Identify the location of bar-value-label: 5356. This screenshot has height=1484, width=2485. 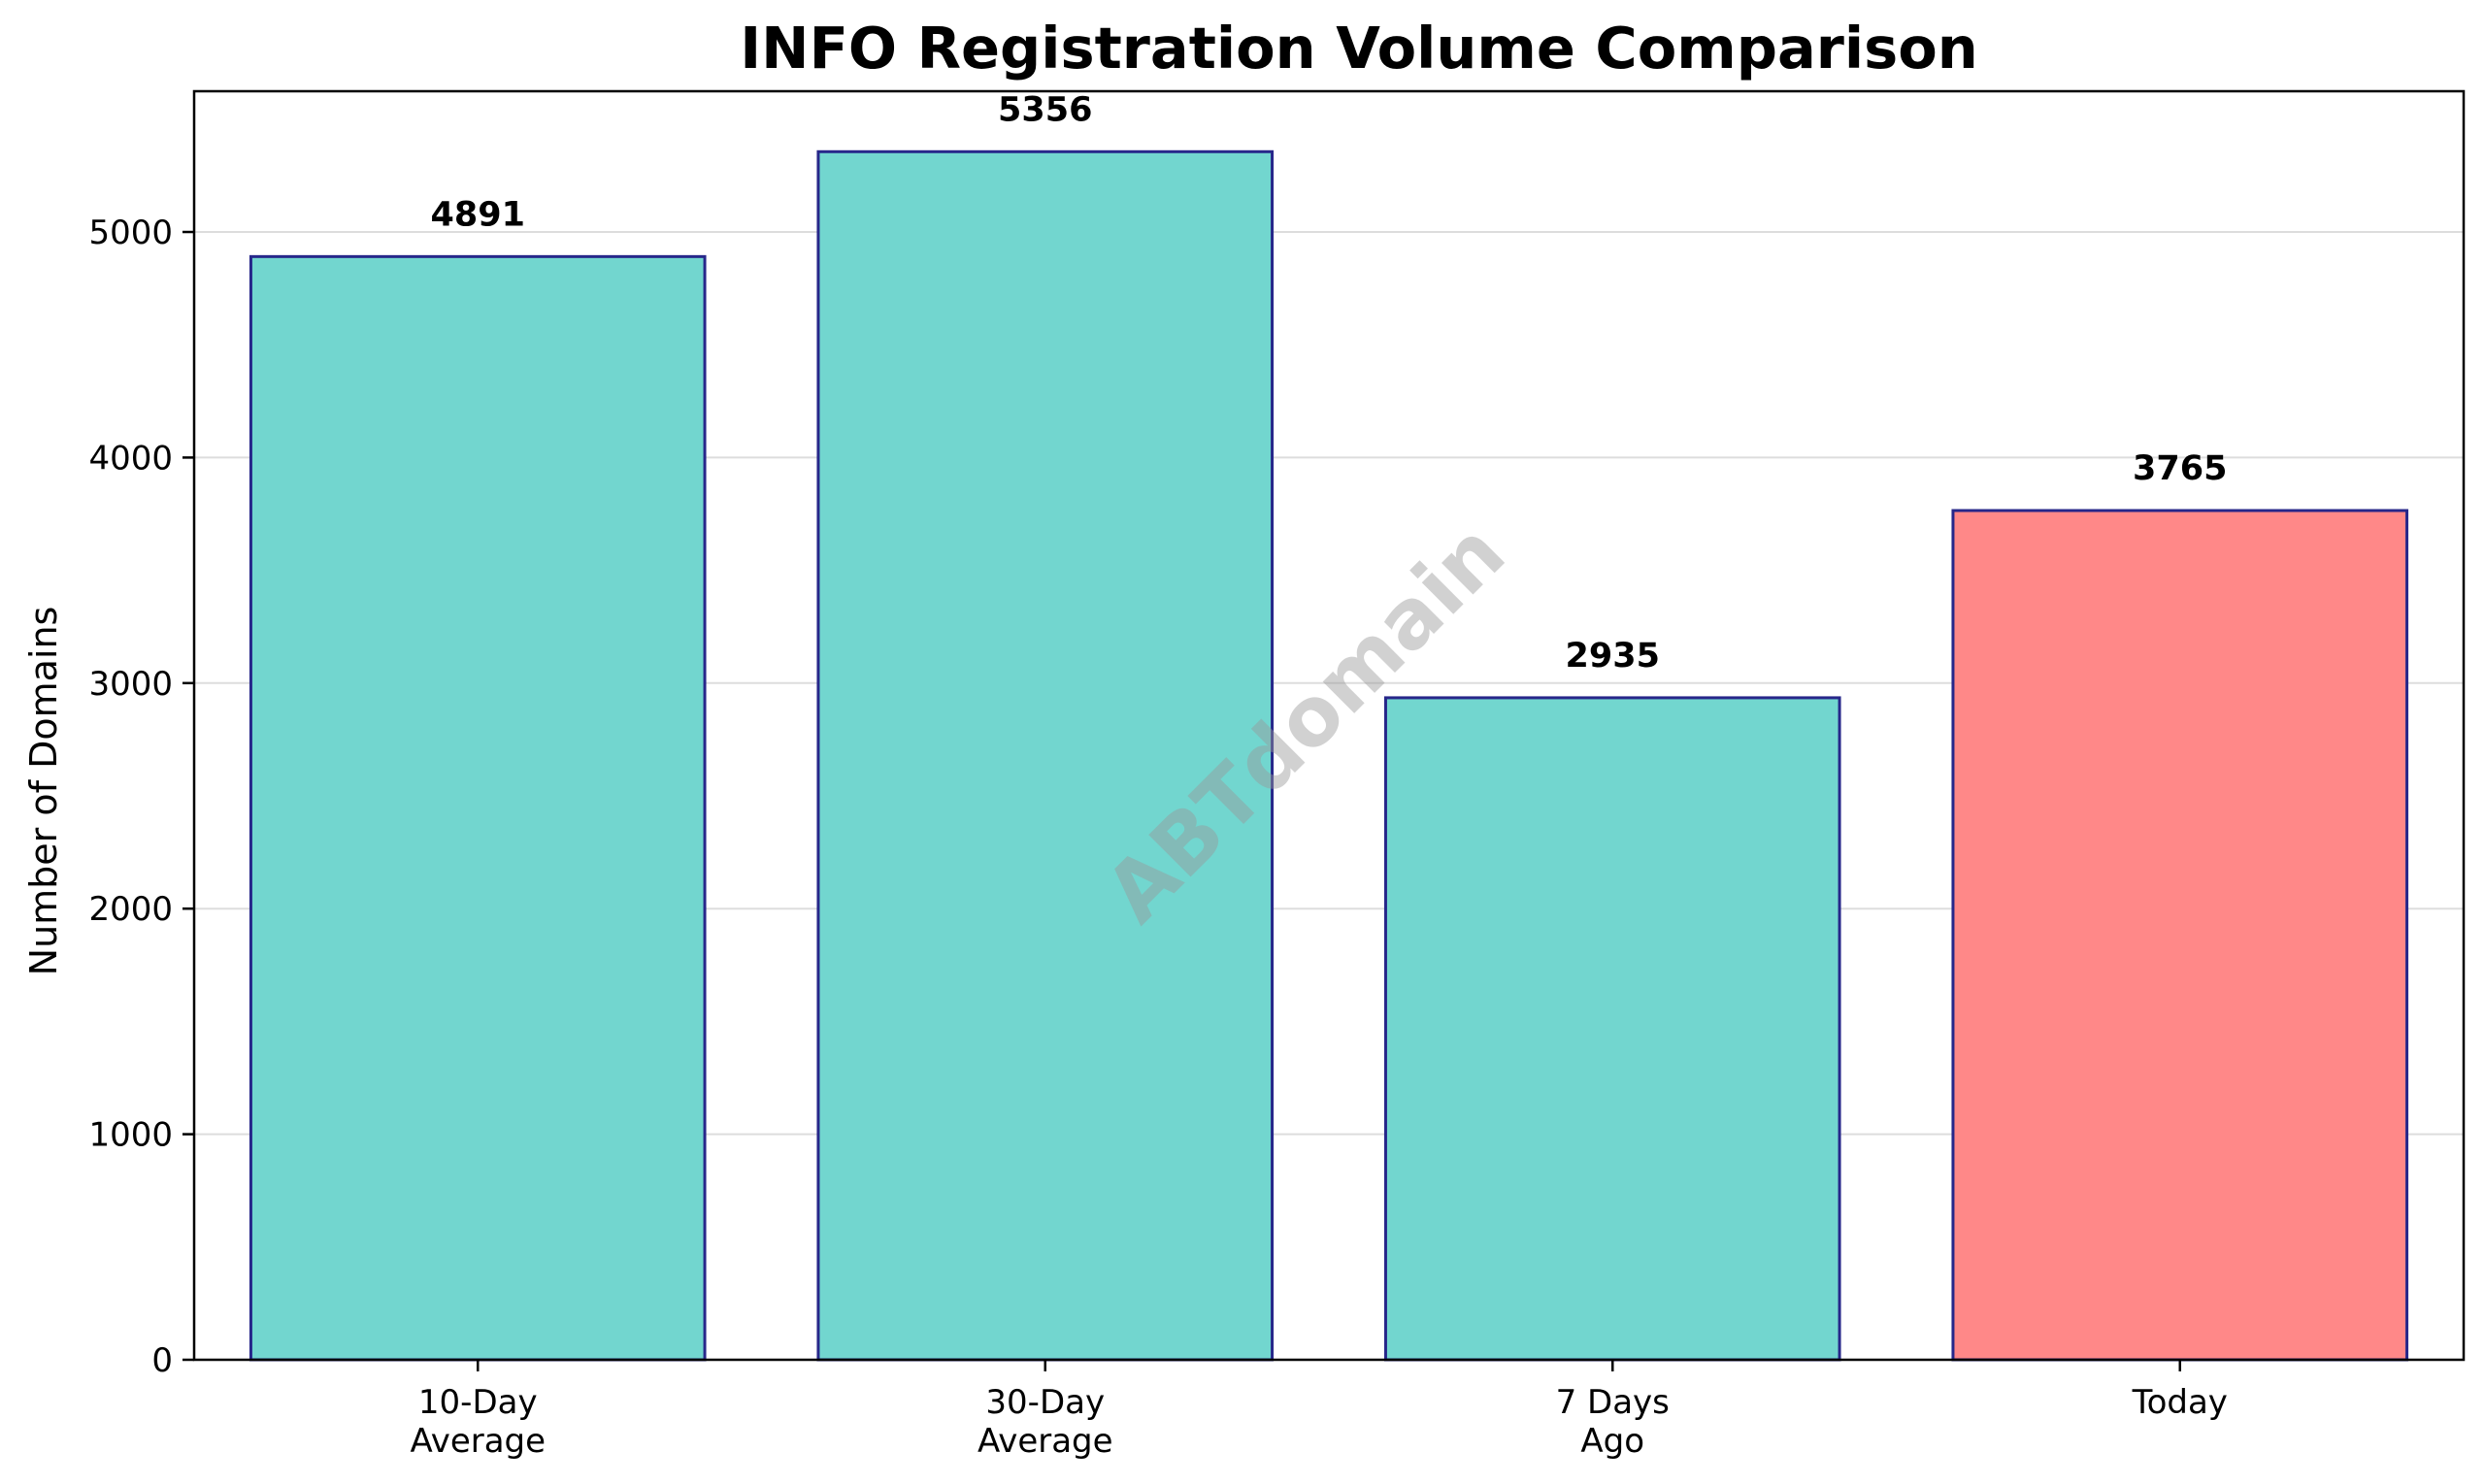
(1045, 109).